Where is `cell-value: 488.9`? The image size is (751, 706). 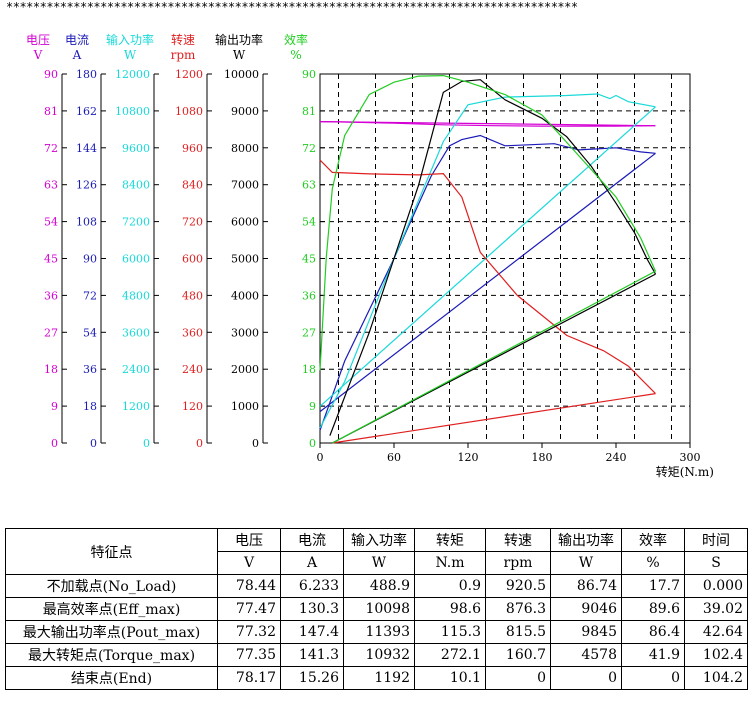
cell-value: 488.9 is located at coordinates (379, 586).